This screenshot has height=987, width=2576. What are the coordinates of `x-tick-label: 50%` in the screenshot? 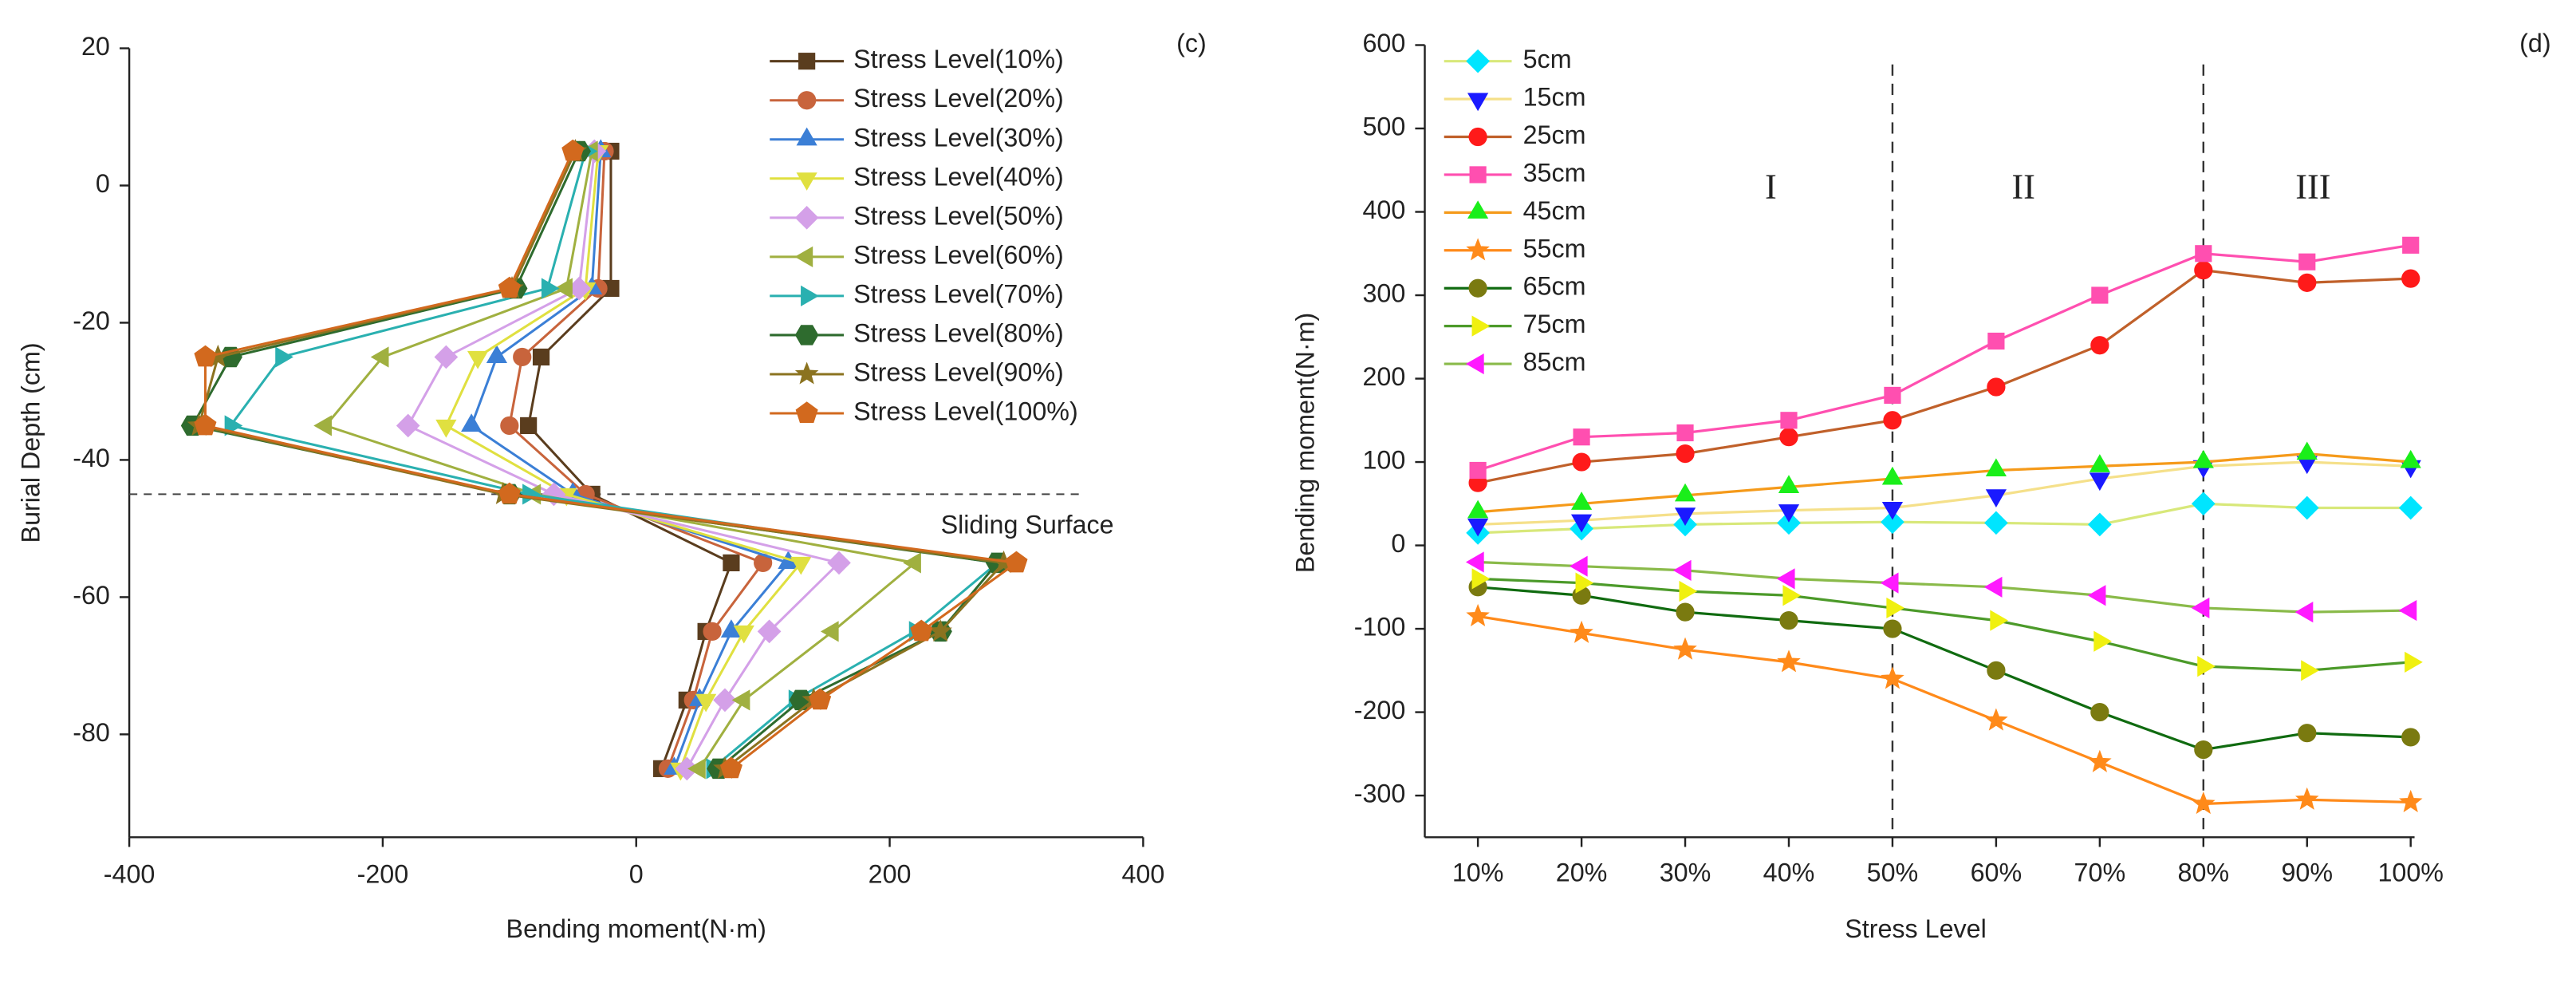 It's located at (1893, 872).